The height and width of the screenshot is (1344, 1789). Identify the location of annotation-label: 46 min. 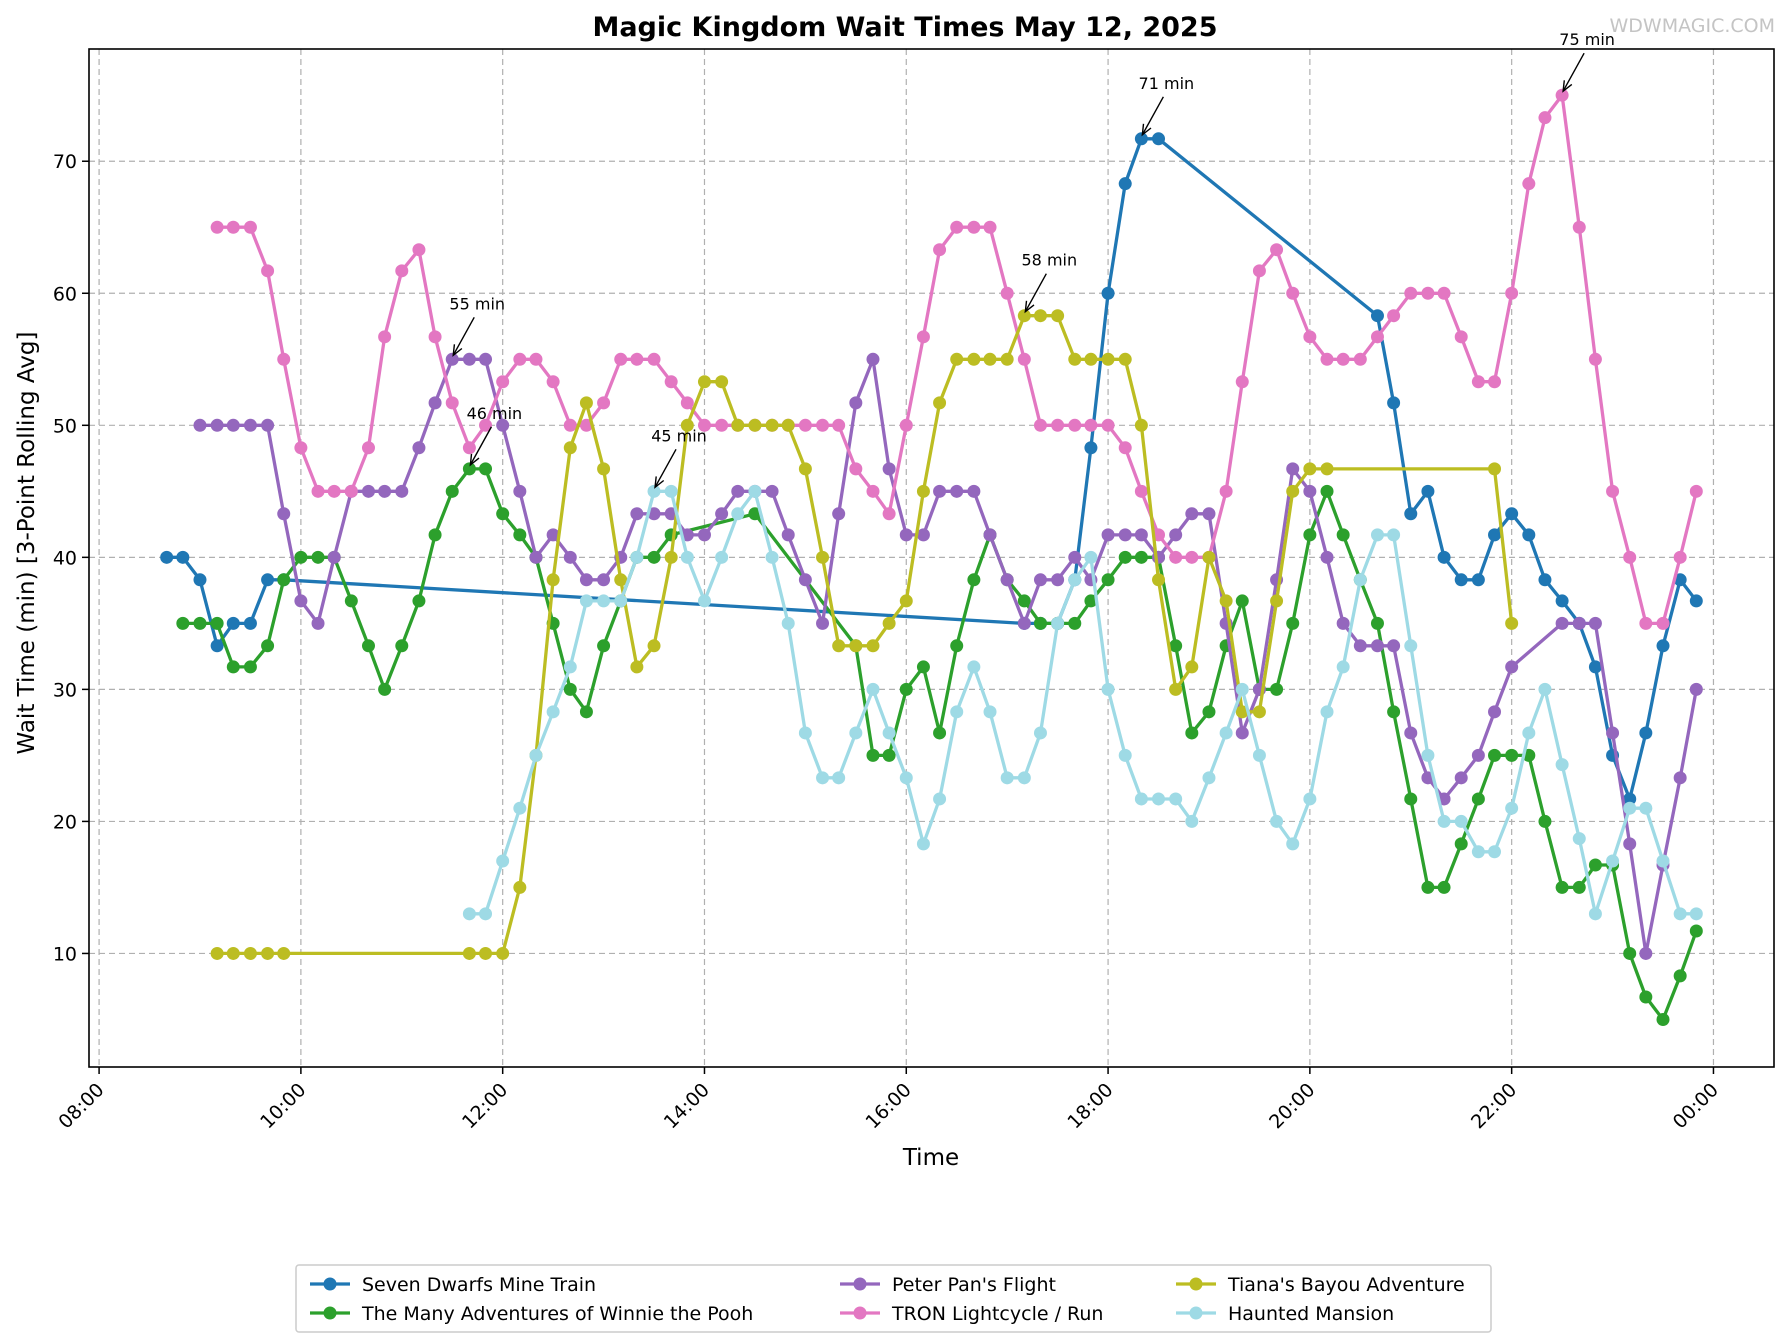
(495, 413).